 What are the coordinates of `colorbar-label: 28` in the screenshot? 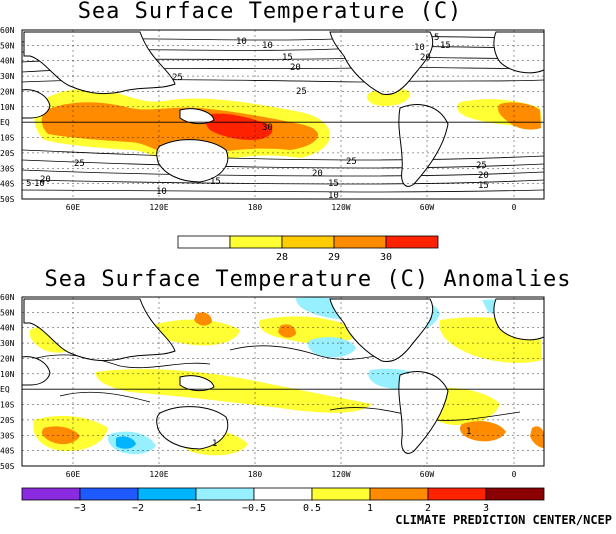 It's located at (282, 257).